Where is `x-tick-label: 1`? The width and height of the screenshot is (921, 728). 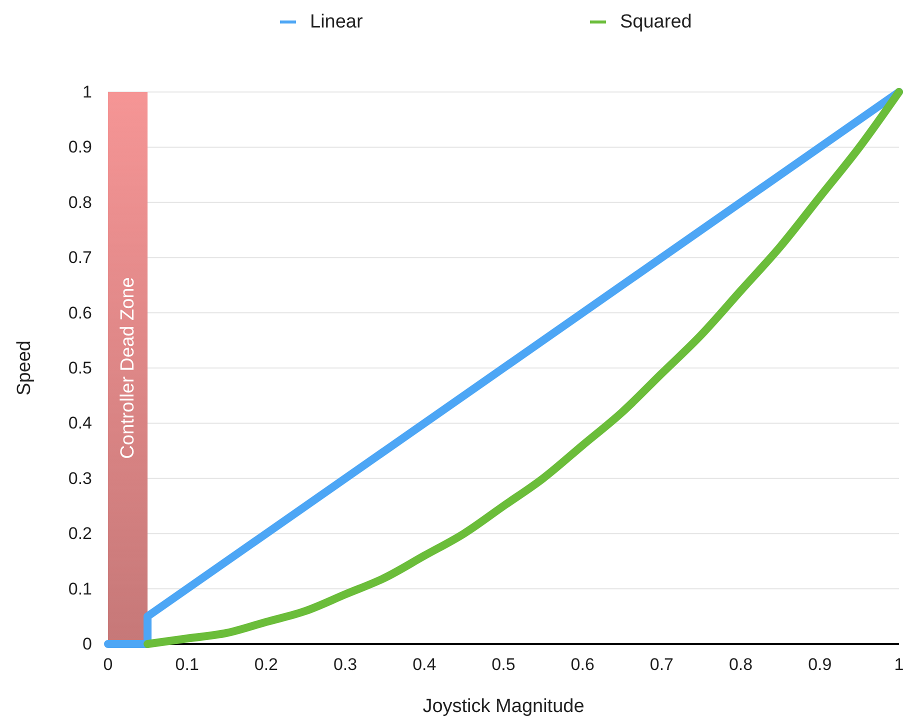 x-tick-label: 1 is located at coordinates (899, 664).